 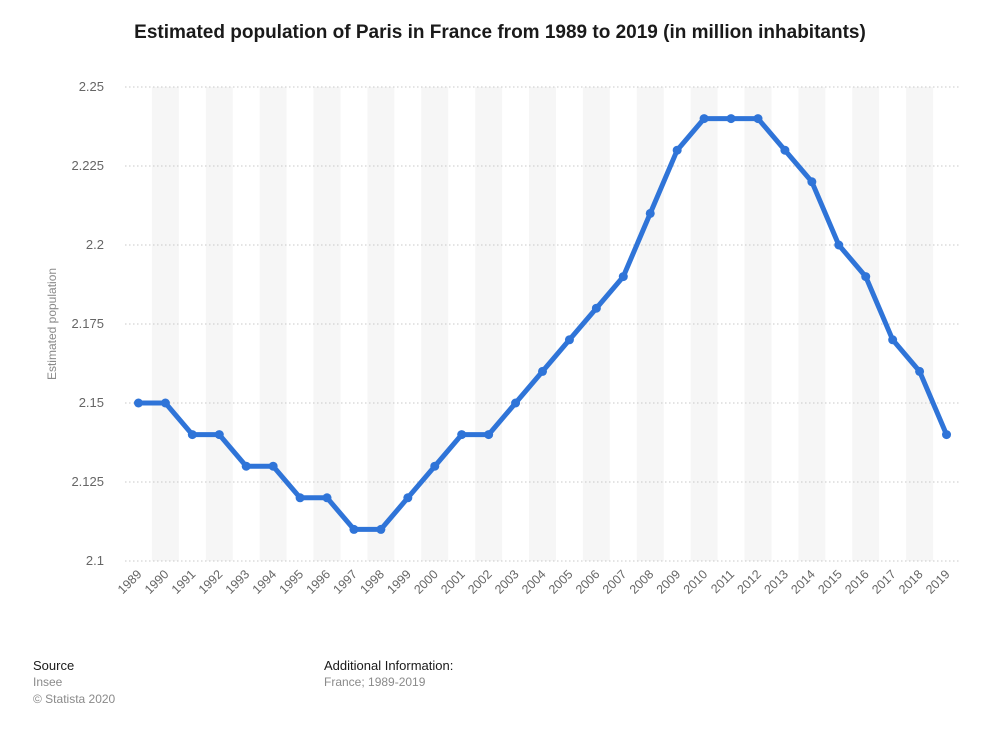 What do you see at coordinates (938, 582) in the screenshot?
I see `x-tick-label: 2019` at bounding box center [938, 582].